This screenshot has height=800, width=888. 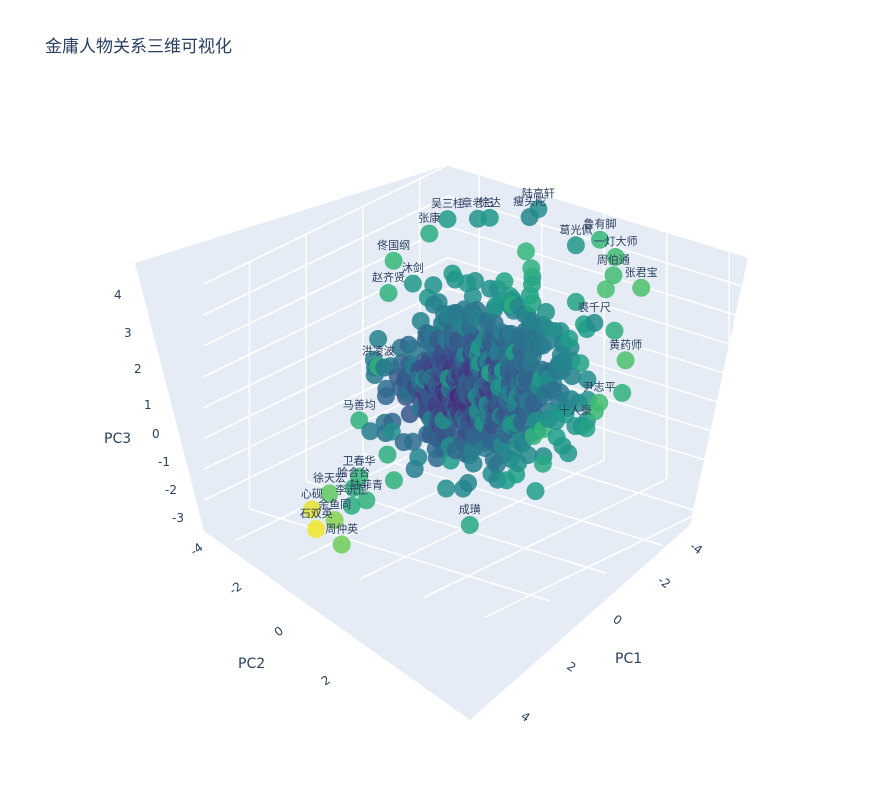 I want to click on y-tick-label: -4, so click(x=197, y=549).